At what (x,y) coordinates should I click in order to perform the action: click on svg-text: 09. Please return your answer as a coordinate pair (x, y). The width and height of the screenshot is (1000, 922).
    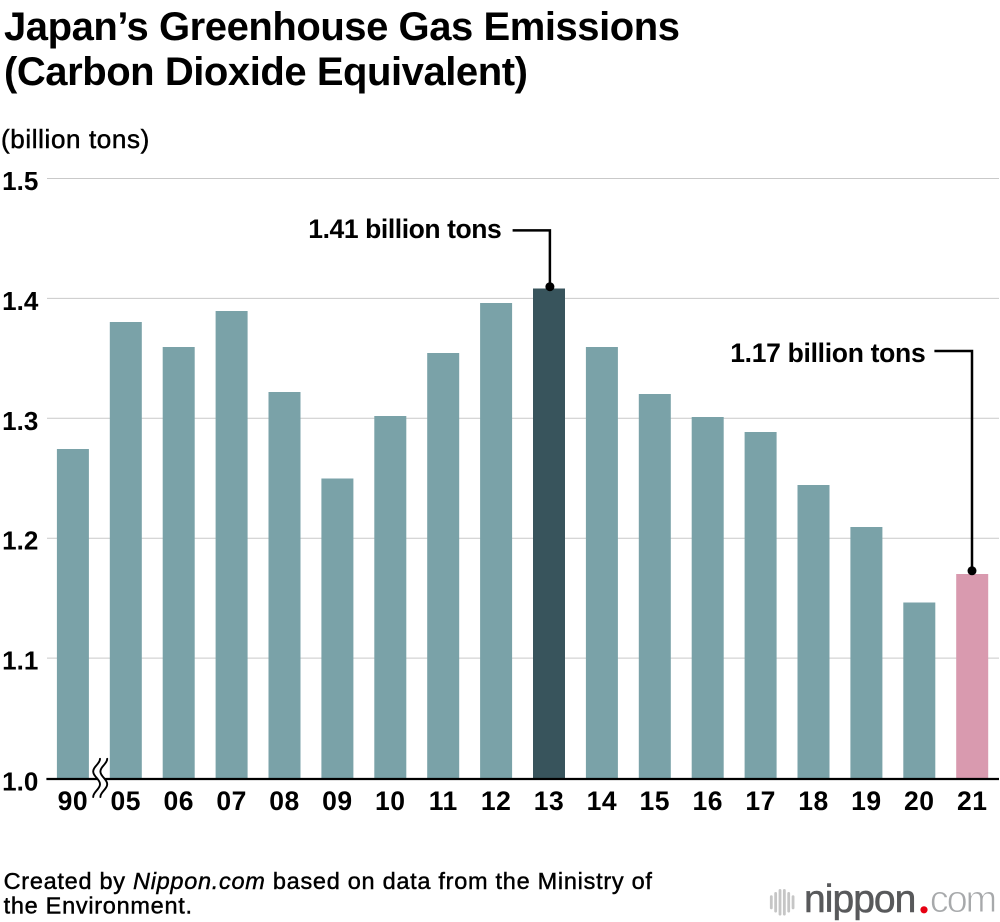
    Looking at the image, I should click on (337, 801).